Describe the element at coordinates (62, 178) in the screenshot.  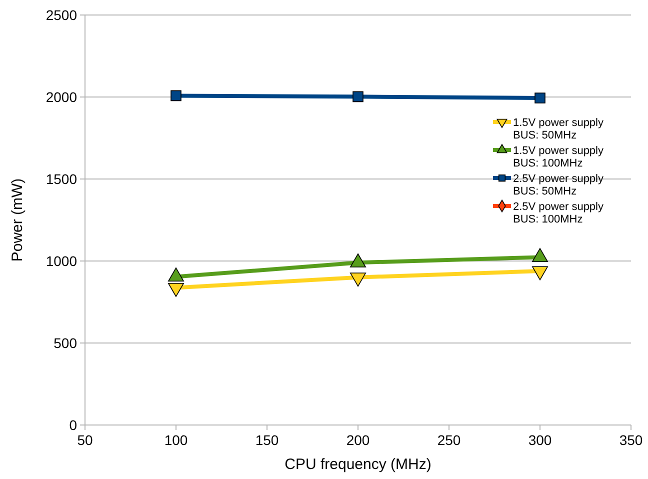
I see `y-tick-label: 1500` at that location.